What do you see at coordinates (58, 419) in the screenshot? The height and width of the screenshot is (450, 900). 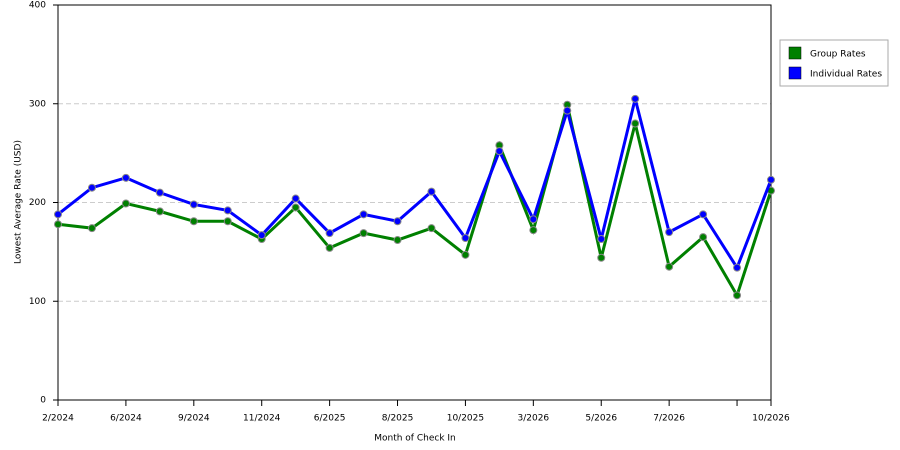 I see `x-tick-label: 2/2024` at bounding box center [58, 419].